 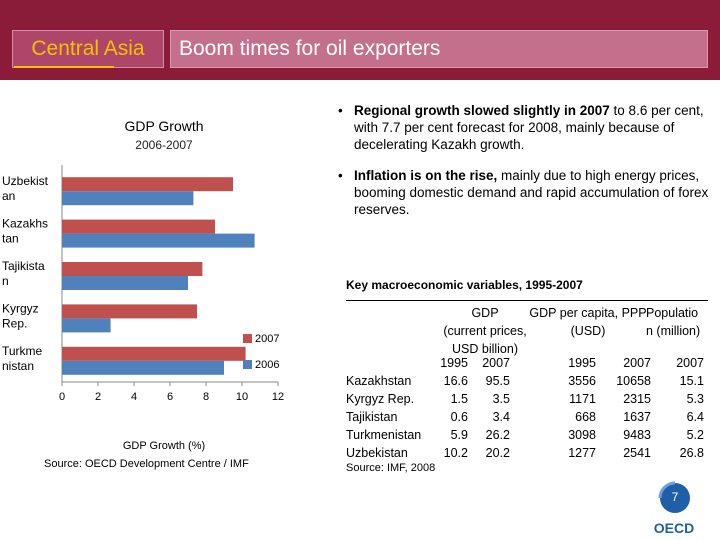 I want to click on table-header-population: Populatio n (million), so click(x=678, y=322).